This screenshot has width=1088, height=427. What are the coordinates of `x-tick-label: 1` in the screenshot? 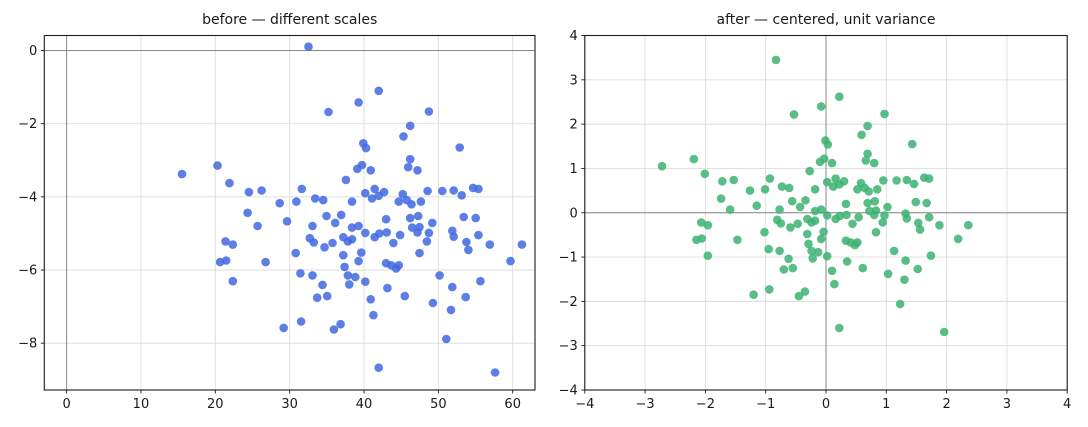 It's located at (886, 404).